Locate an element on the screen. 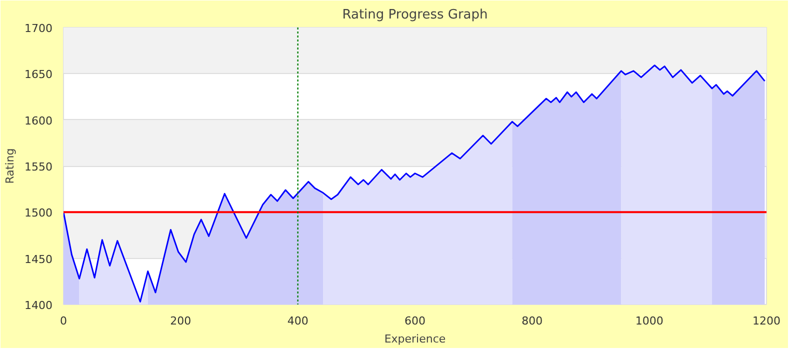 This screenshot has height=350, width=790. x-tick-label: 200 is located at coordinates (181, 321).